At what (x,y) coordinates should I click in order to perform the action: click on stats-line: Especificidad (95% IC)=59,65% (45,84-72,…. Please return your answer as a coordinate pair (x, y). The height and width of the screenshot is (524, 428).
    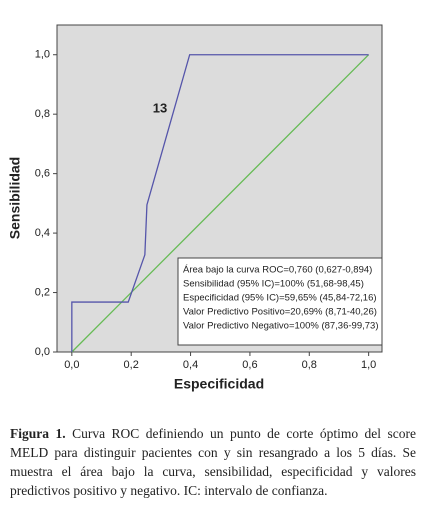
    Looking at the image, I should click on (280, 298).